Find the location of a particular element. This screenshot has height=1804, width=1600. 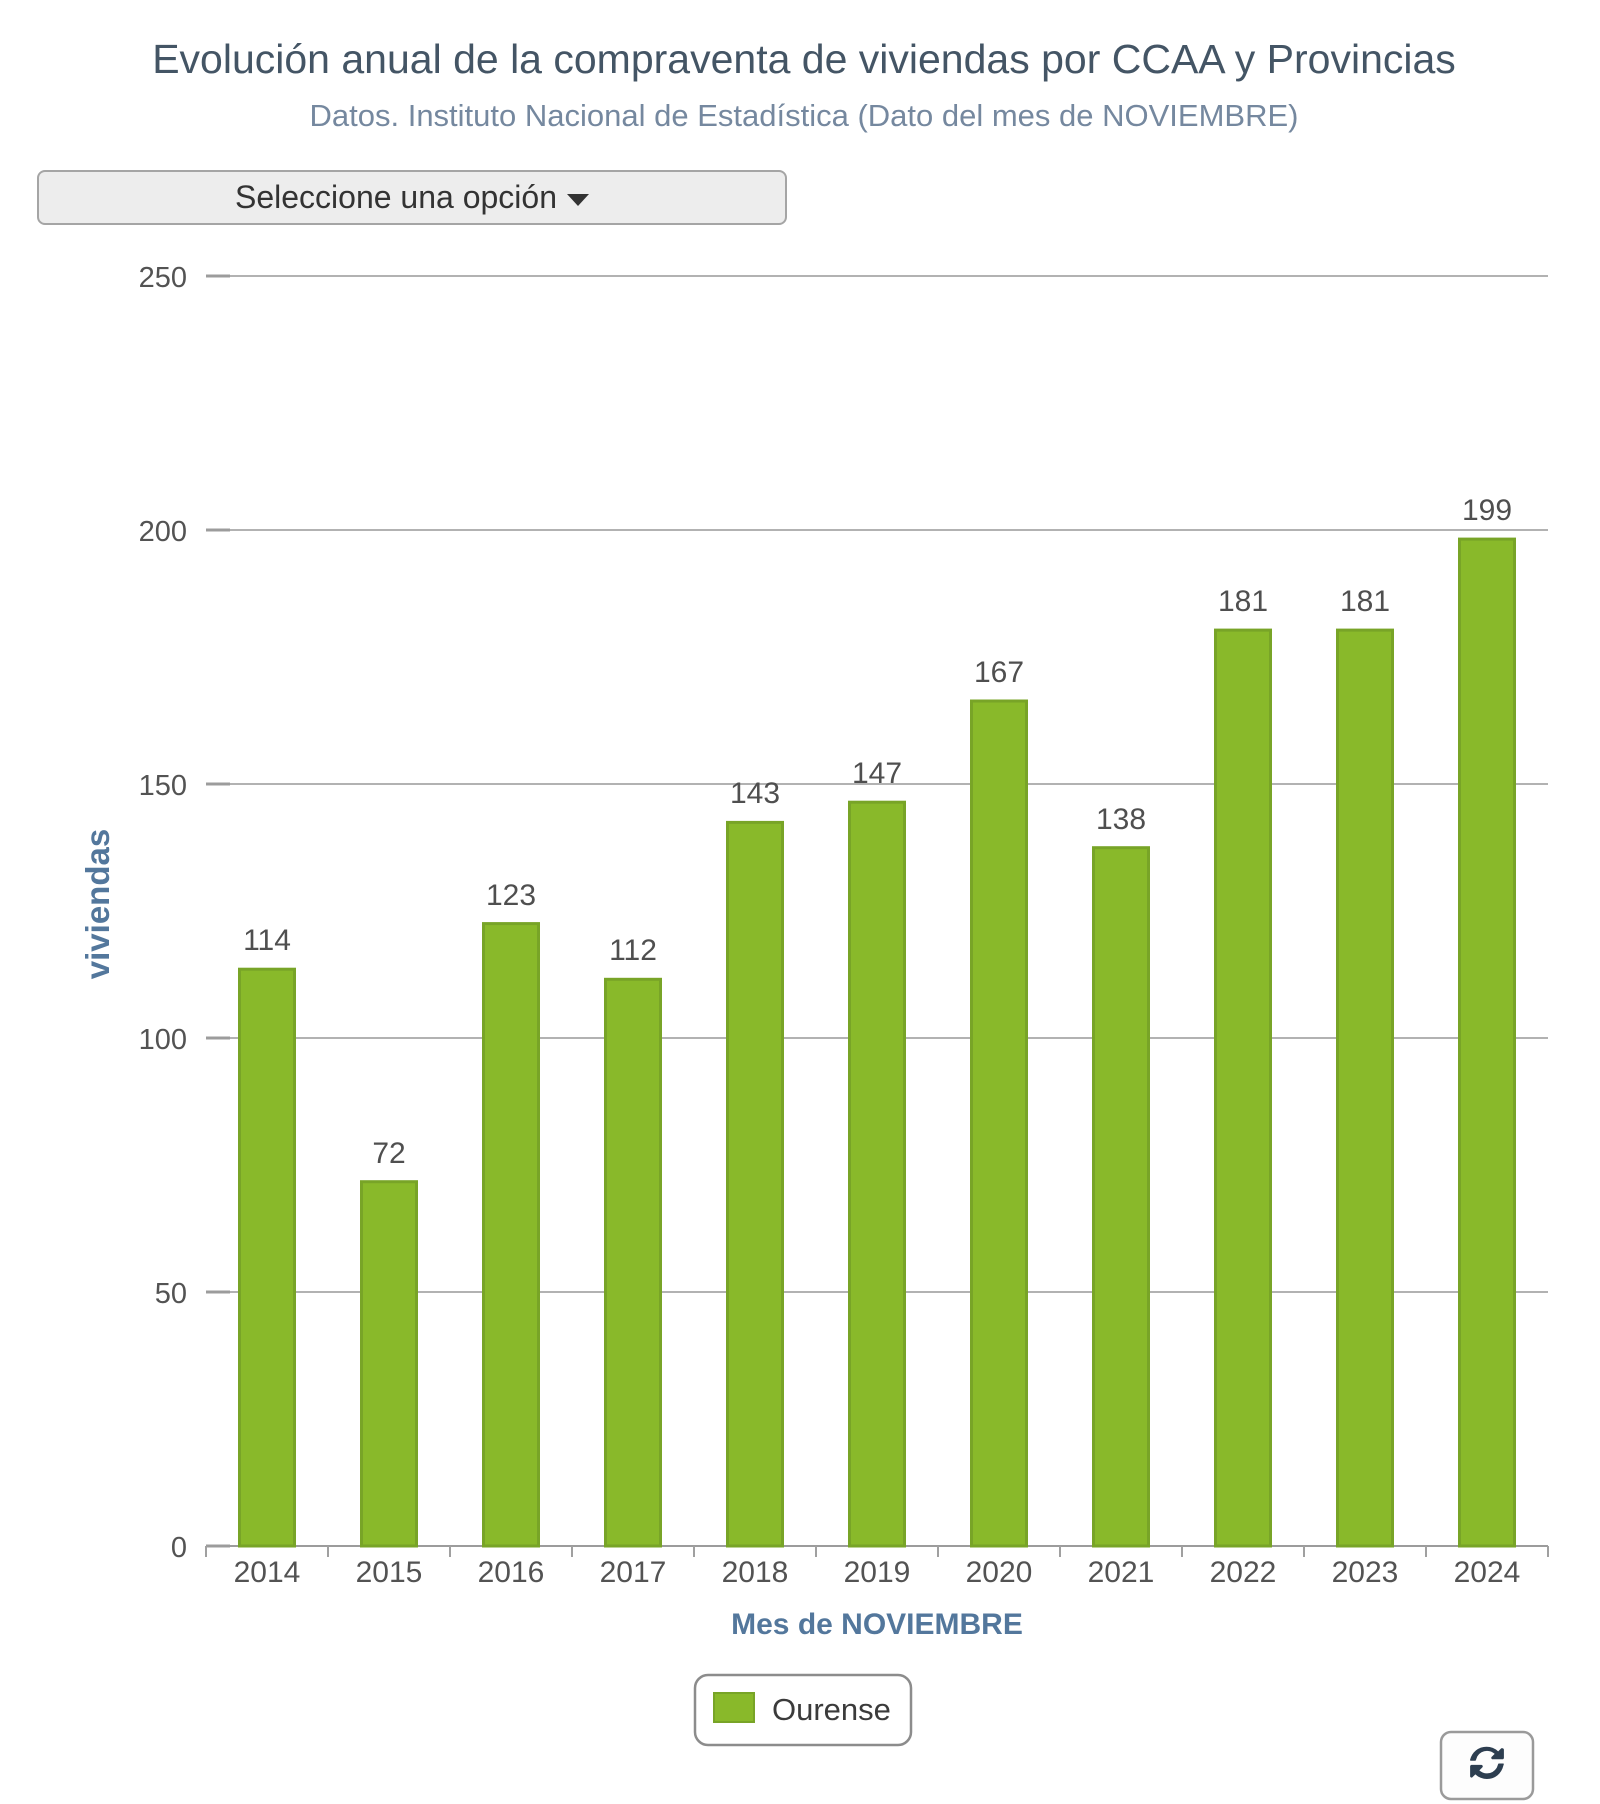

svg-text: 2022 is located at coordinates (1243, 1572).